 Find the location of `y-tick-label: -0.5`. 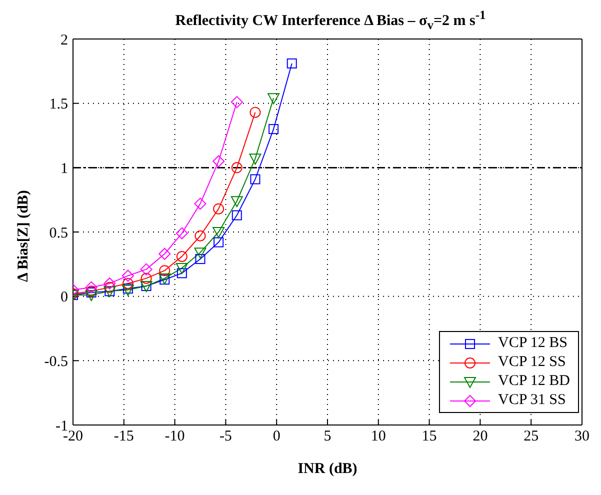

y-tick-label: -0.5 is located at coordinates (56, 362).